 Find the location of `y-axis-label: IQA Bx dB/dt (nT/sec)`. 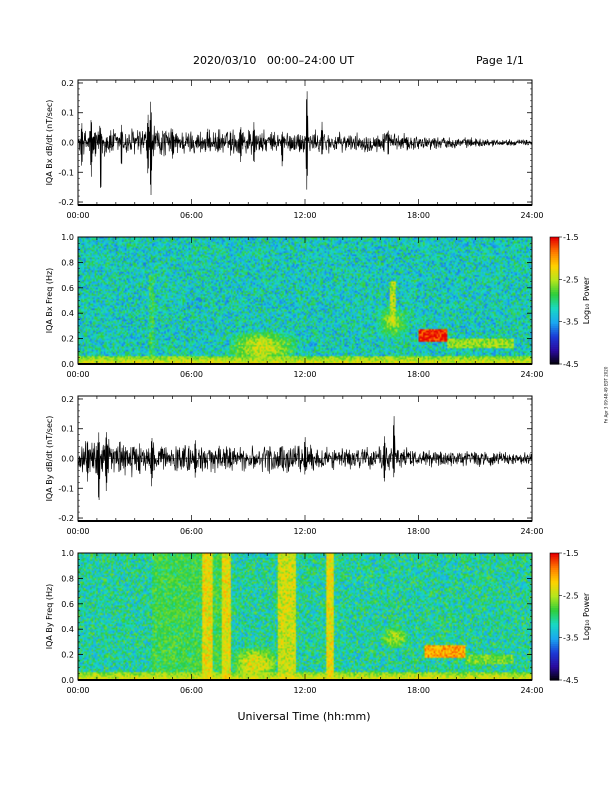

y-axis-label: IQA Bx dB/dt (nT/sec) is located at coordinates (49, 143).